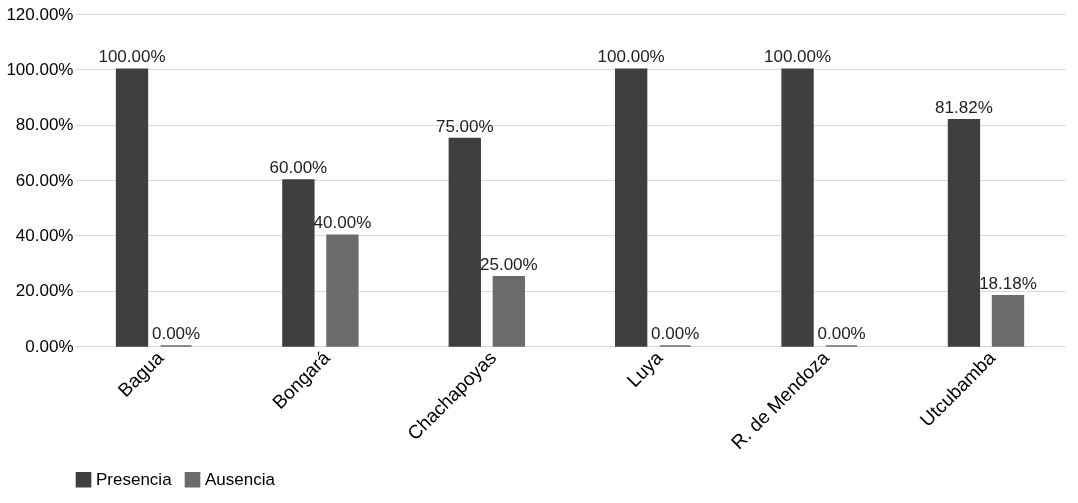  What do you see at coordinates (1008, 283) in the screenshot?
I see `data-label: 18.18%` at bounding box center [1008, 283].